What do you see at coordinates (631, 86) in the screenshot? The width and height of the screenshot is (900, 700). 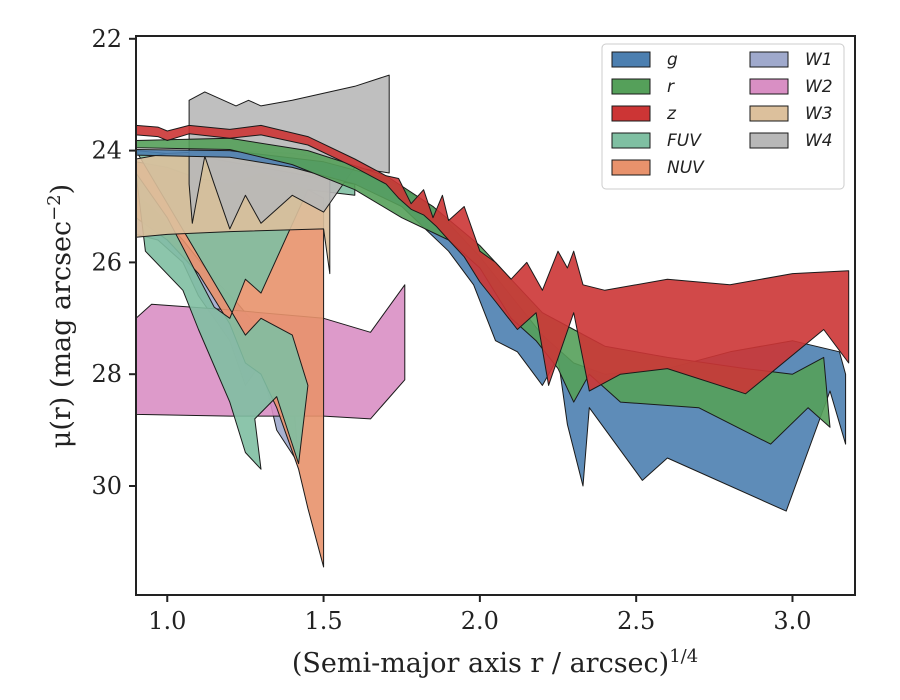 I see `legend-swatch-r` at bounding box center [631, 86].